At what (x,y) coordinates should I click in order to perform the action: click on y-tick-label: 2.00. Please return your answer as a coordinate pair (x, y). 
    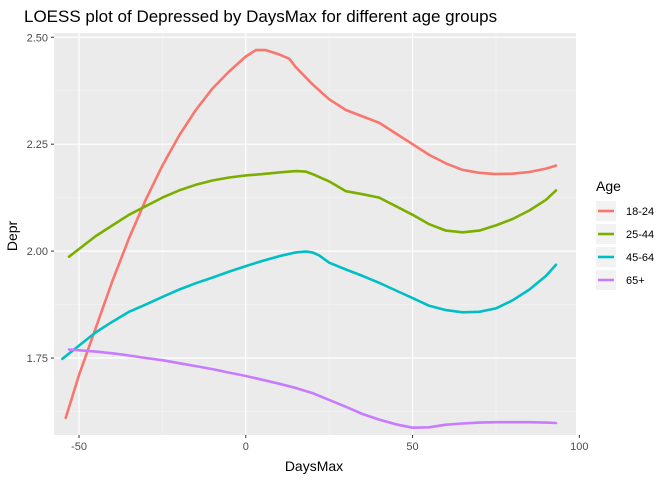
    Looking at the image, I should click on (37, 252).